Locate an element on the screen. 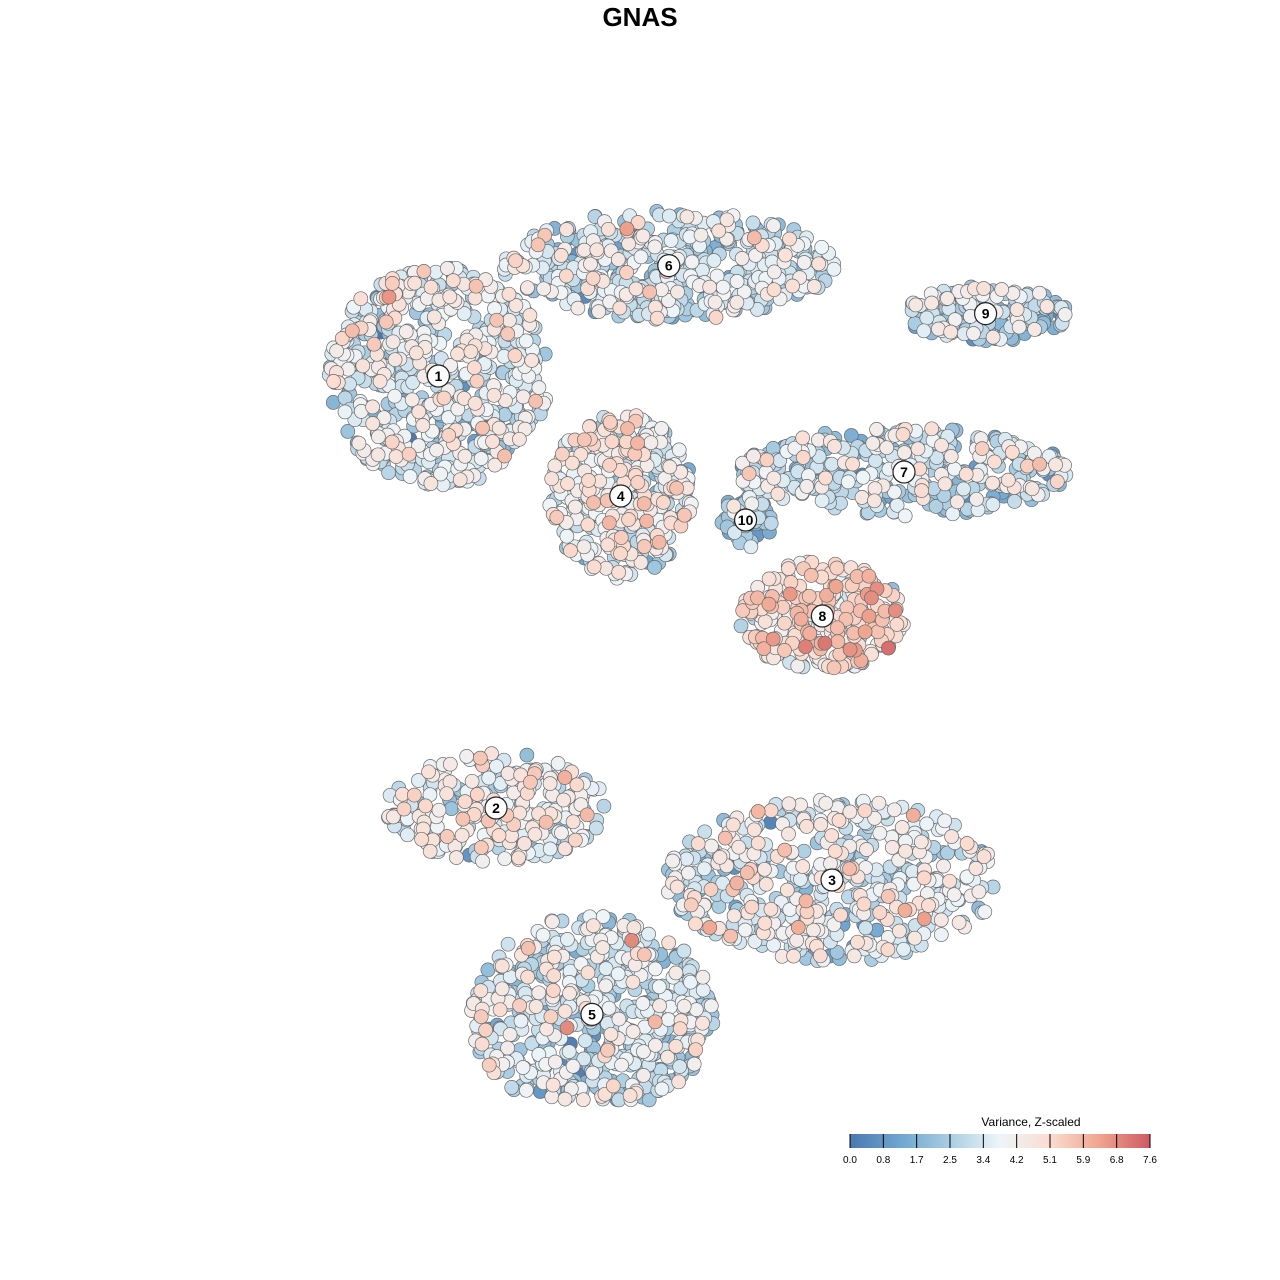 The width and height of the screenshot is (1280, 1280). colorbar-tick-label: 3.4 is located at coordinates (983, 1160).